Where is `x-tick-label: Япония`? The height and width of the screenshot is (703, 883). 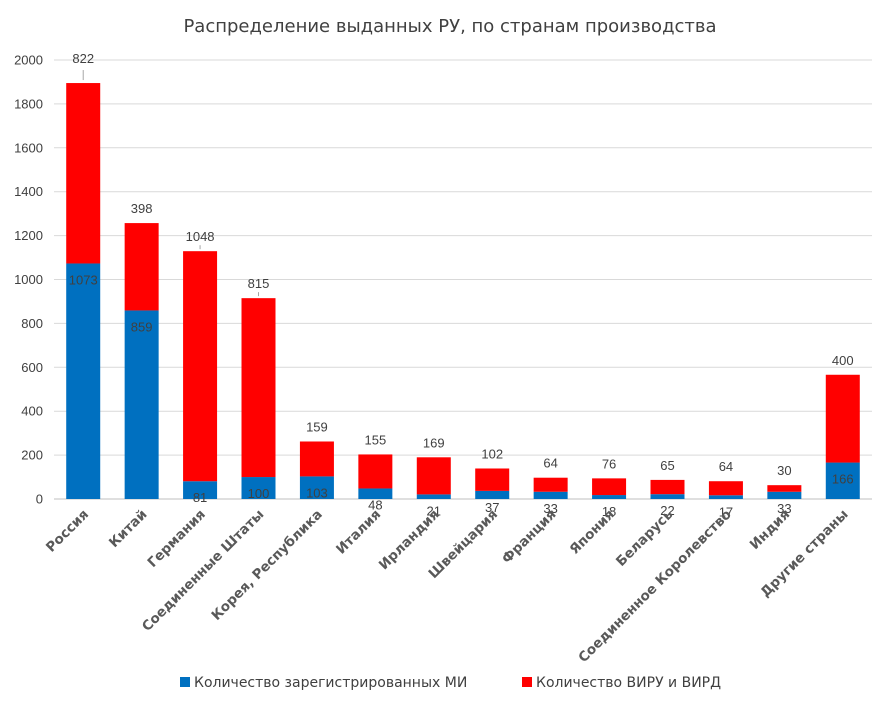
x-tick-label: Япония is located at coordinates (592, 532).